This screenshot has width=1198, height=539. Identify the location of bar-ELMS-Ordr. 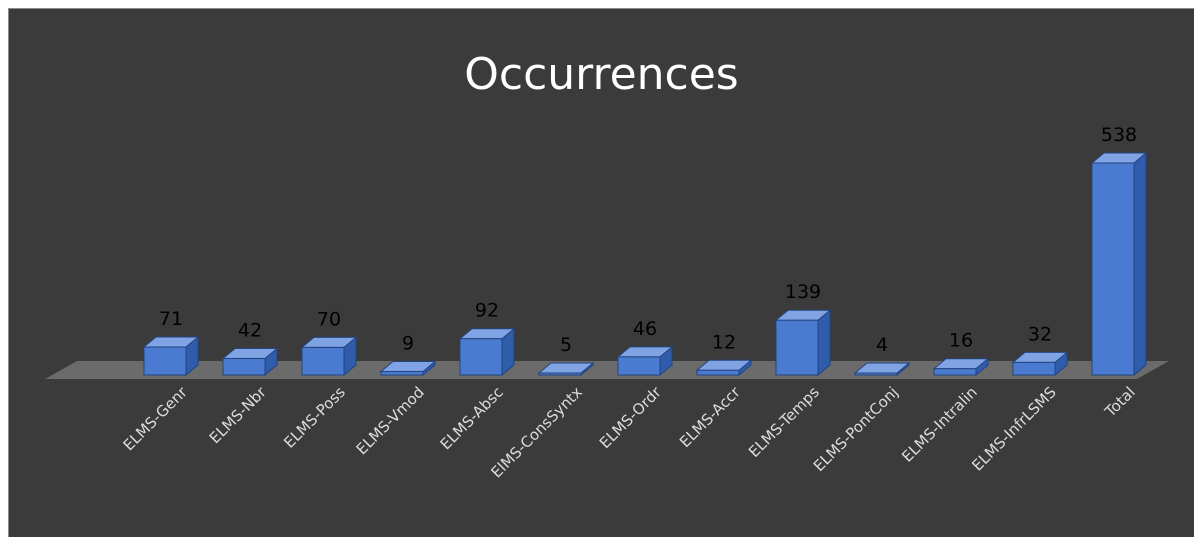
(645, 361).